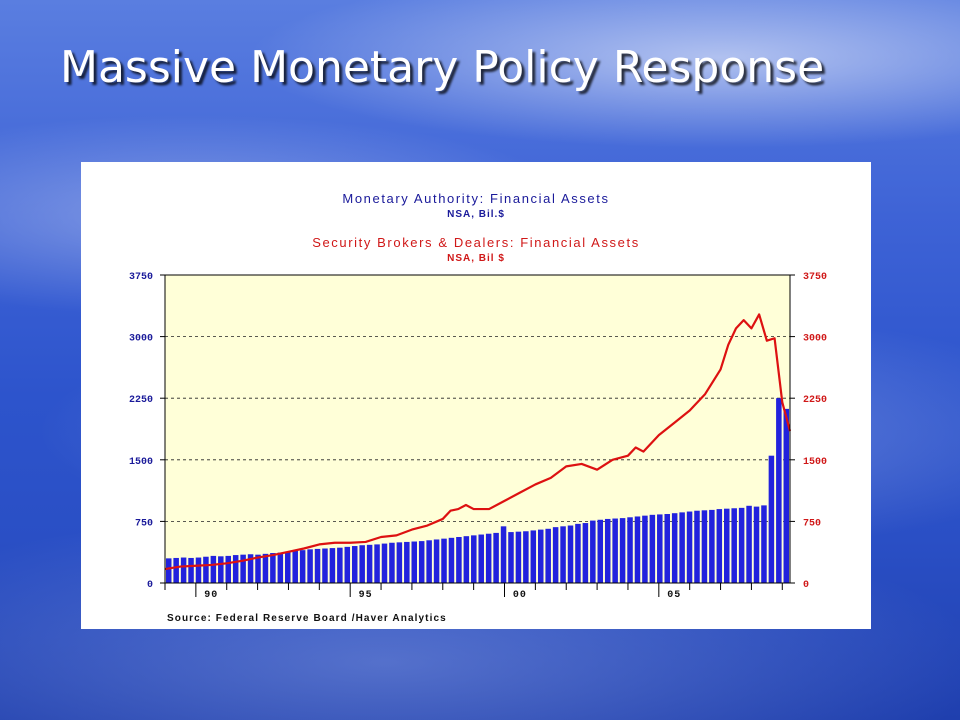 The width and height of the screenshot is (960, 720). Describe the element at coordinates (144, 523) in the screenshot. I see `y-tick-label-left: 750` at that location.